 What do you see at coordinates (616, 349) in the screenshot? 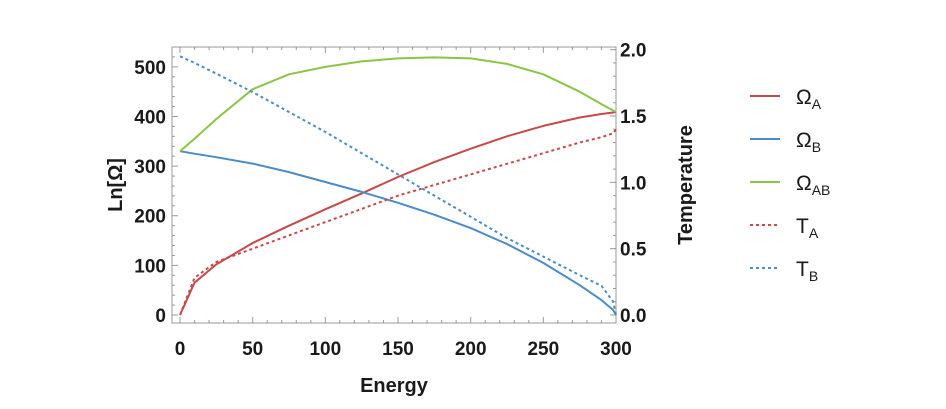
I see `x-tick-label: 300` at bounding box center [616, 349].